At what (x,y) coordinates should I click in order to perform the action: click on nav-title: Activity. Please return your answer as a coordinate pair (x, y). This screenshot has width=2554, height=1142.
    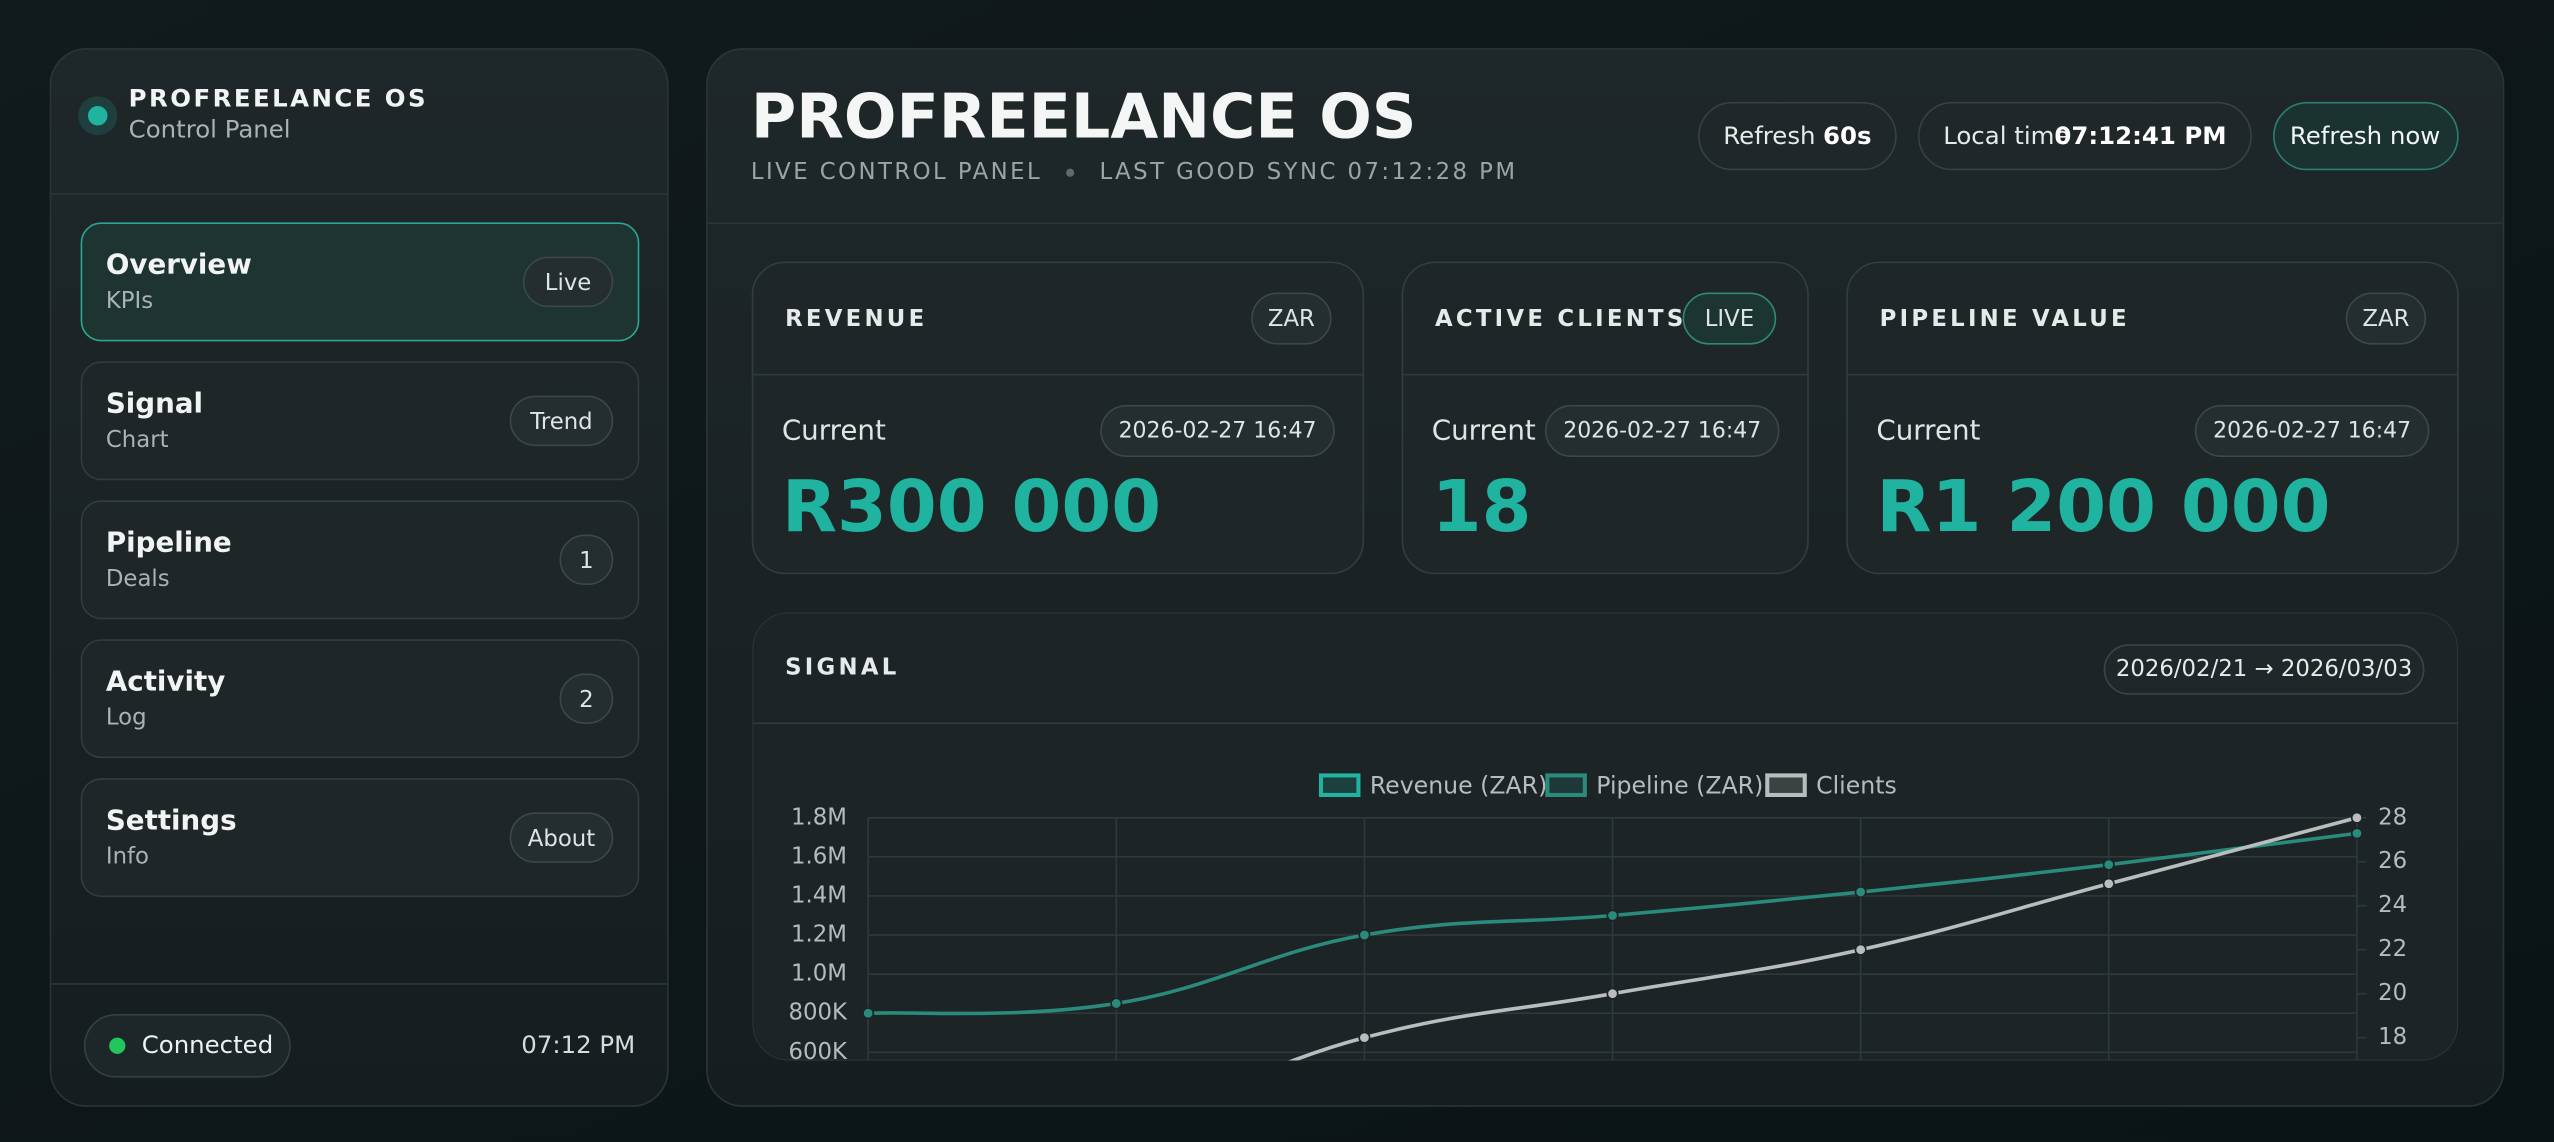
    Looking at the image, I should click on (165, 680).